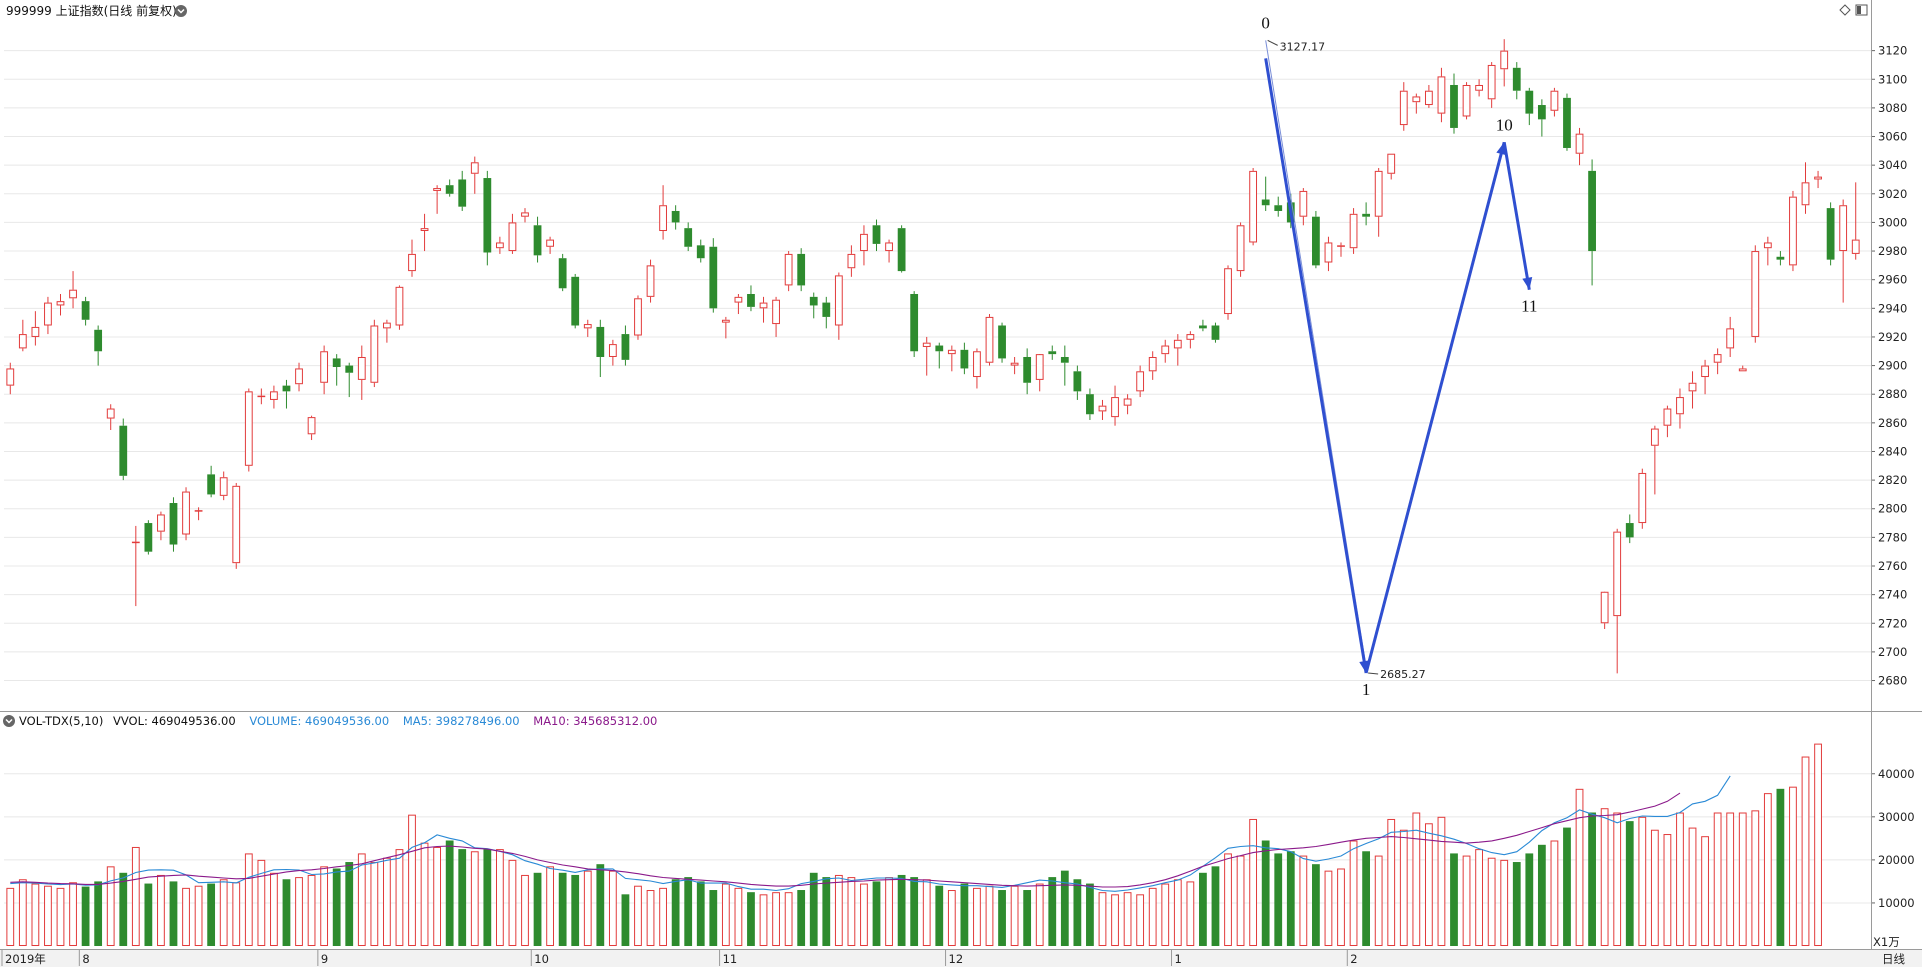  Describe the element at coordinates (1896, 817) in the screenshot. I see `volume-tick-label: 30000` at that location.